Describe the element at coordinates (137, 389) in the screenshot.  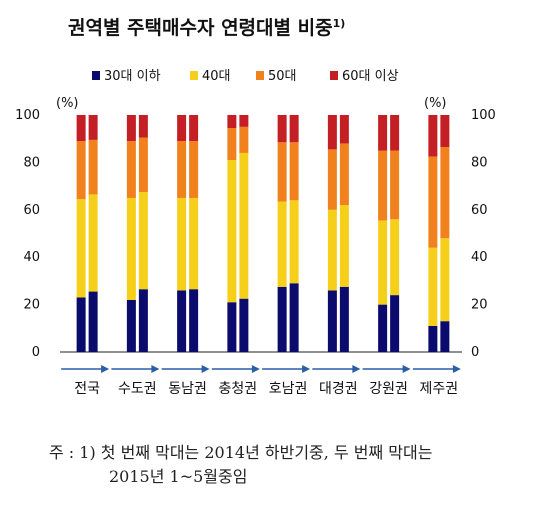
I see `category-label-1: 수도권` at that location.